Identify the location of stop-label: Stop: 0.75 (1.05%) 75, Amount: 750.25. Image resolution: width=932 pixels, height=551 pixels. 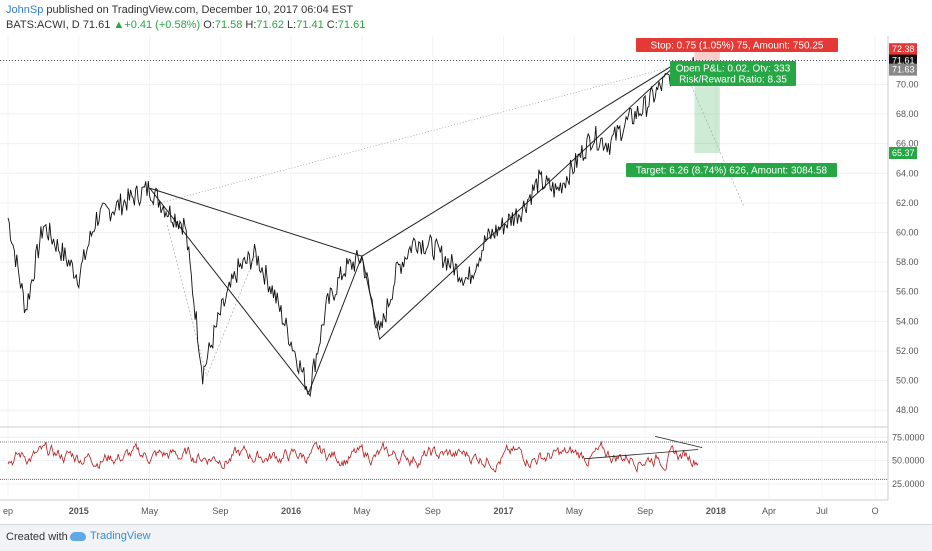
(737, 46).